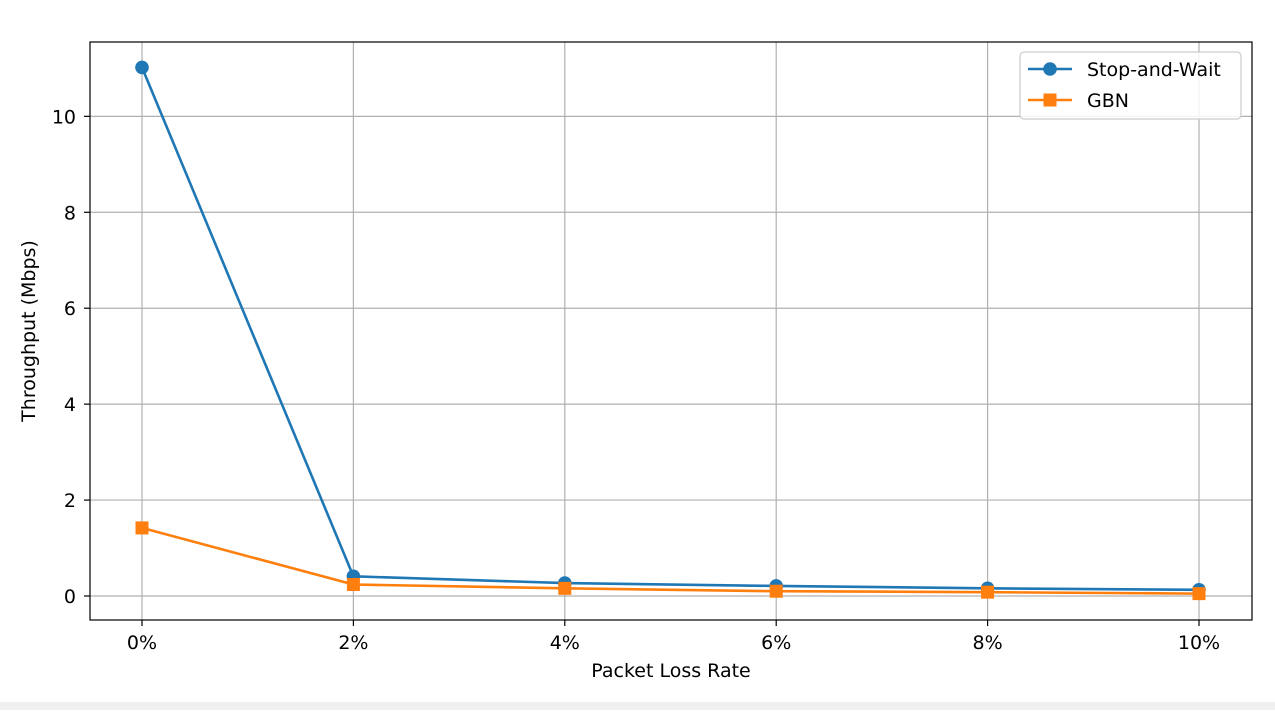 This screenshot has height=714, width=1275. What do you see at coordinates (353, 643) in the screenshot?
I see `x-tick-label: 2%` at bounding box center [353, 643].